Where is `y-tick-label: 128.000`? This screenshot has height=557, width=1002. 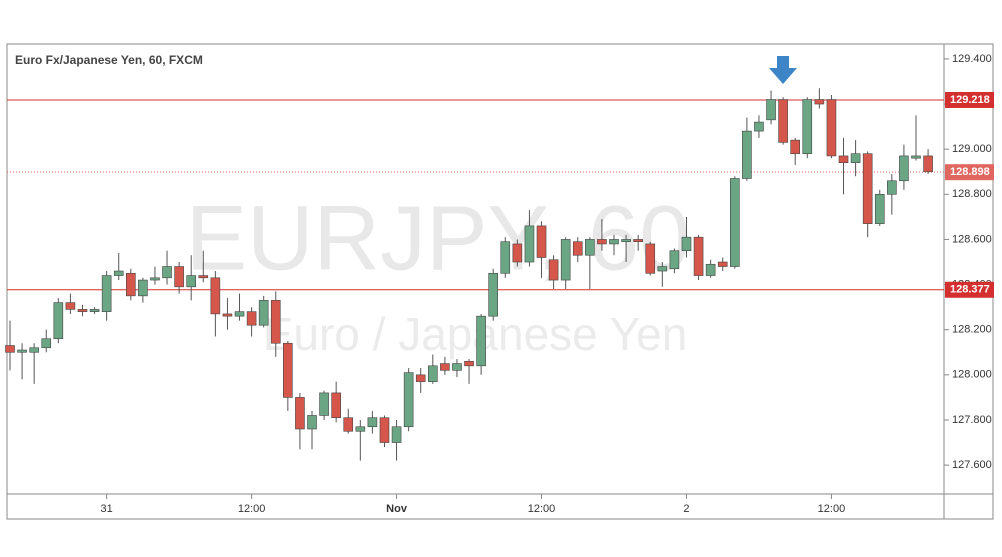
y-tick-label: 128.000 is located at coordinates (972, 375).